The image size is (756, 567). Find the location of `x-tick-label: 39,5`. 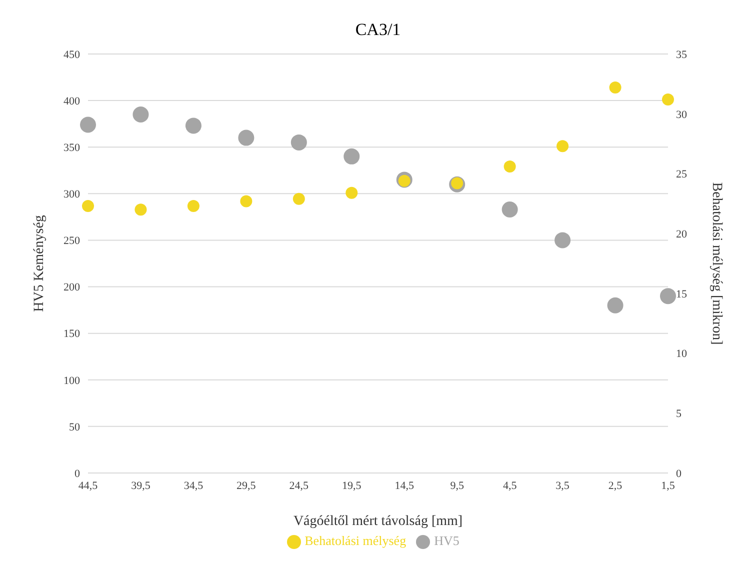

x-tick-label: 39,5 is located at coordinates (141, 486).